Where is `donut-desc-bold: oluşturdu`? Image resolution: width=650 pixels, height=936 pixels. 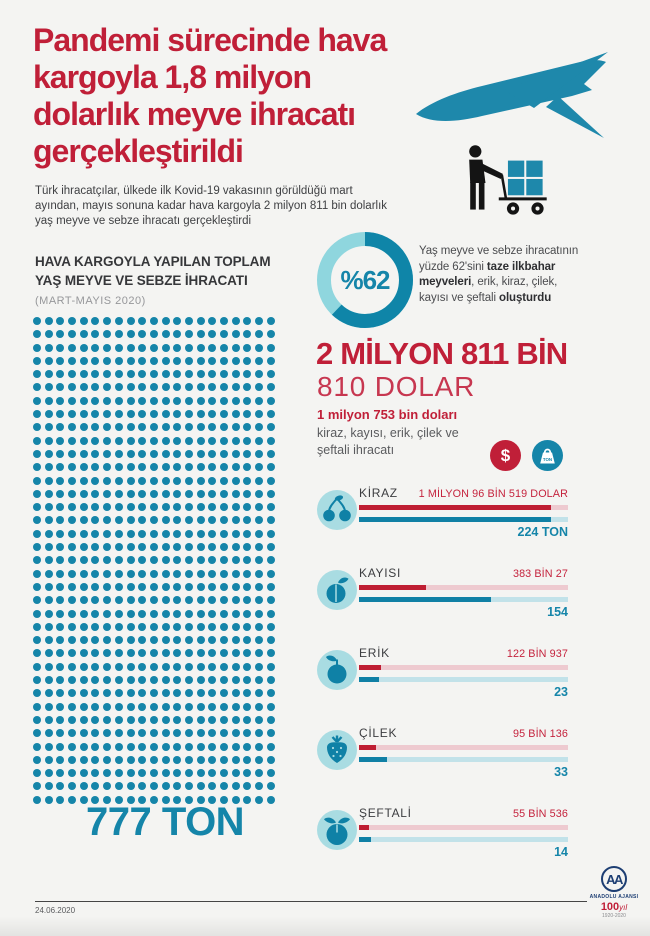
donut-desc-bold: oluşturdu is located at coordinates (525, 297).